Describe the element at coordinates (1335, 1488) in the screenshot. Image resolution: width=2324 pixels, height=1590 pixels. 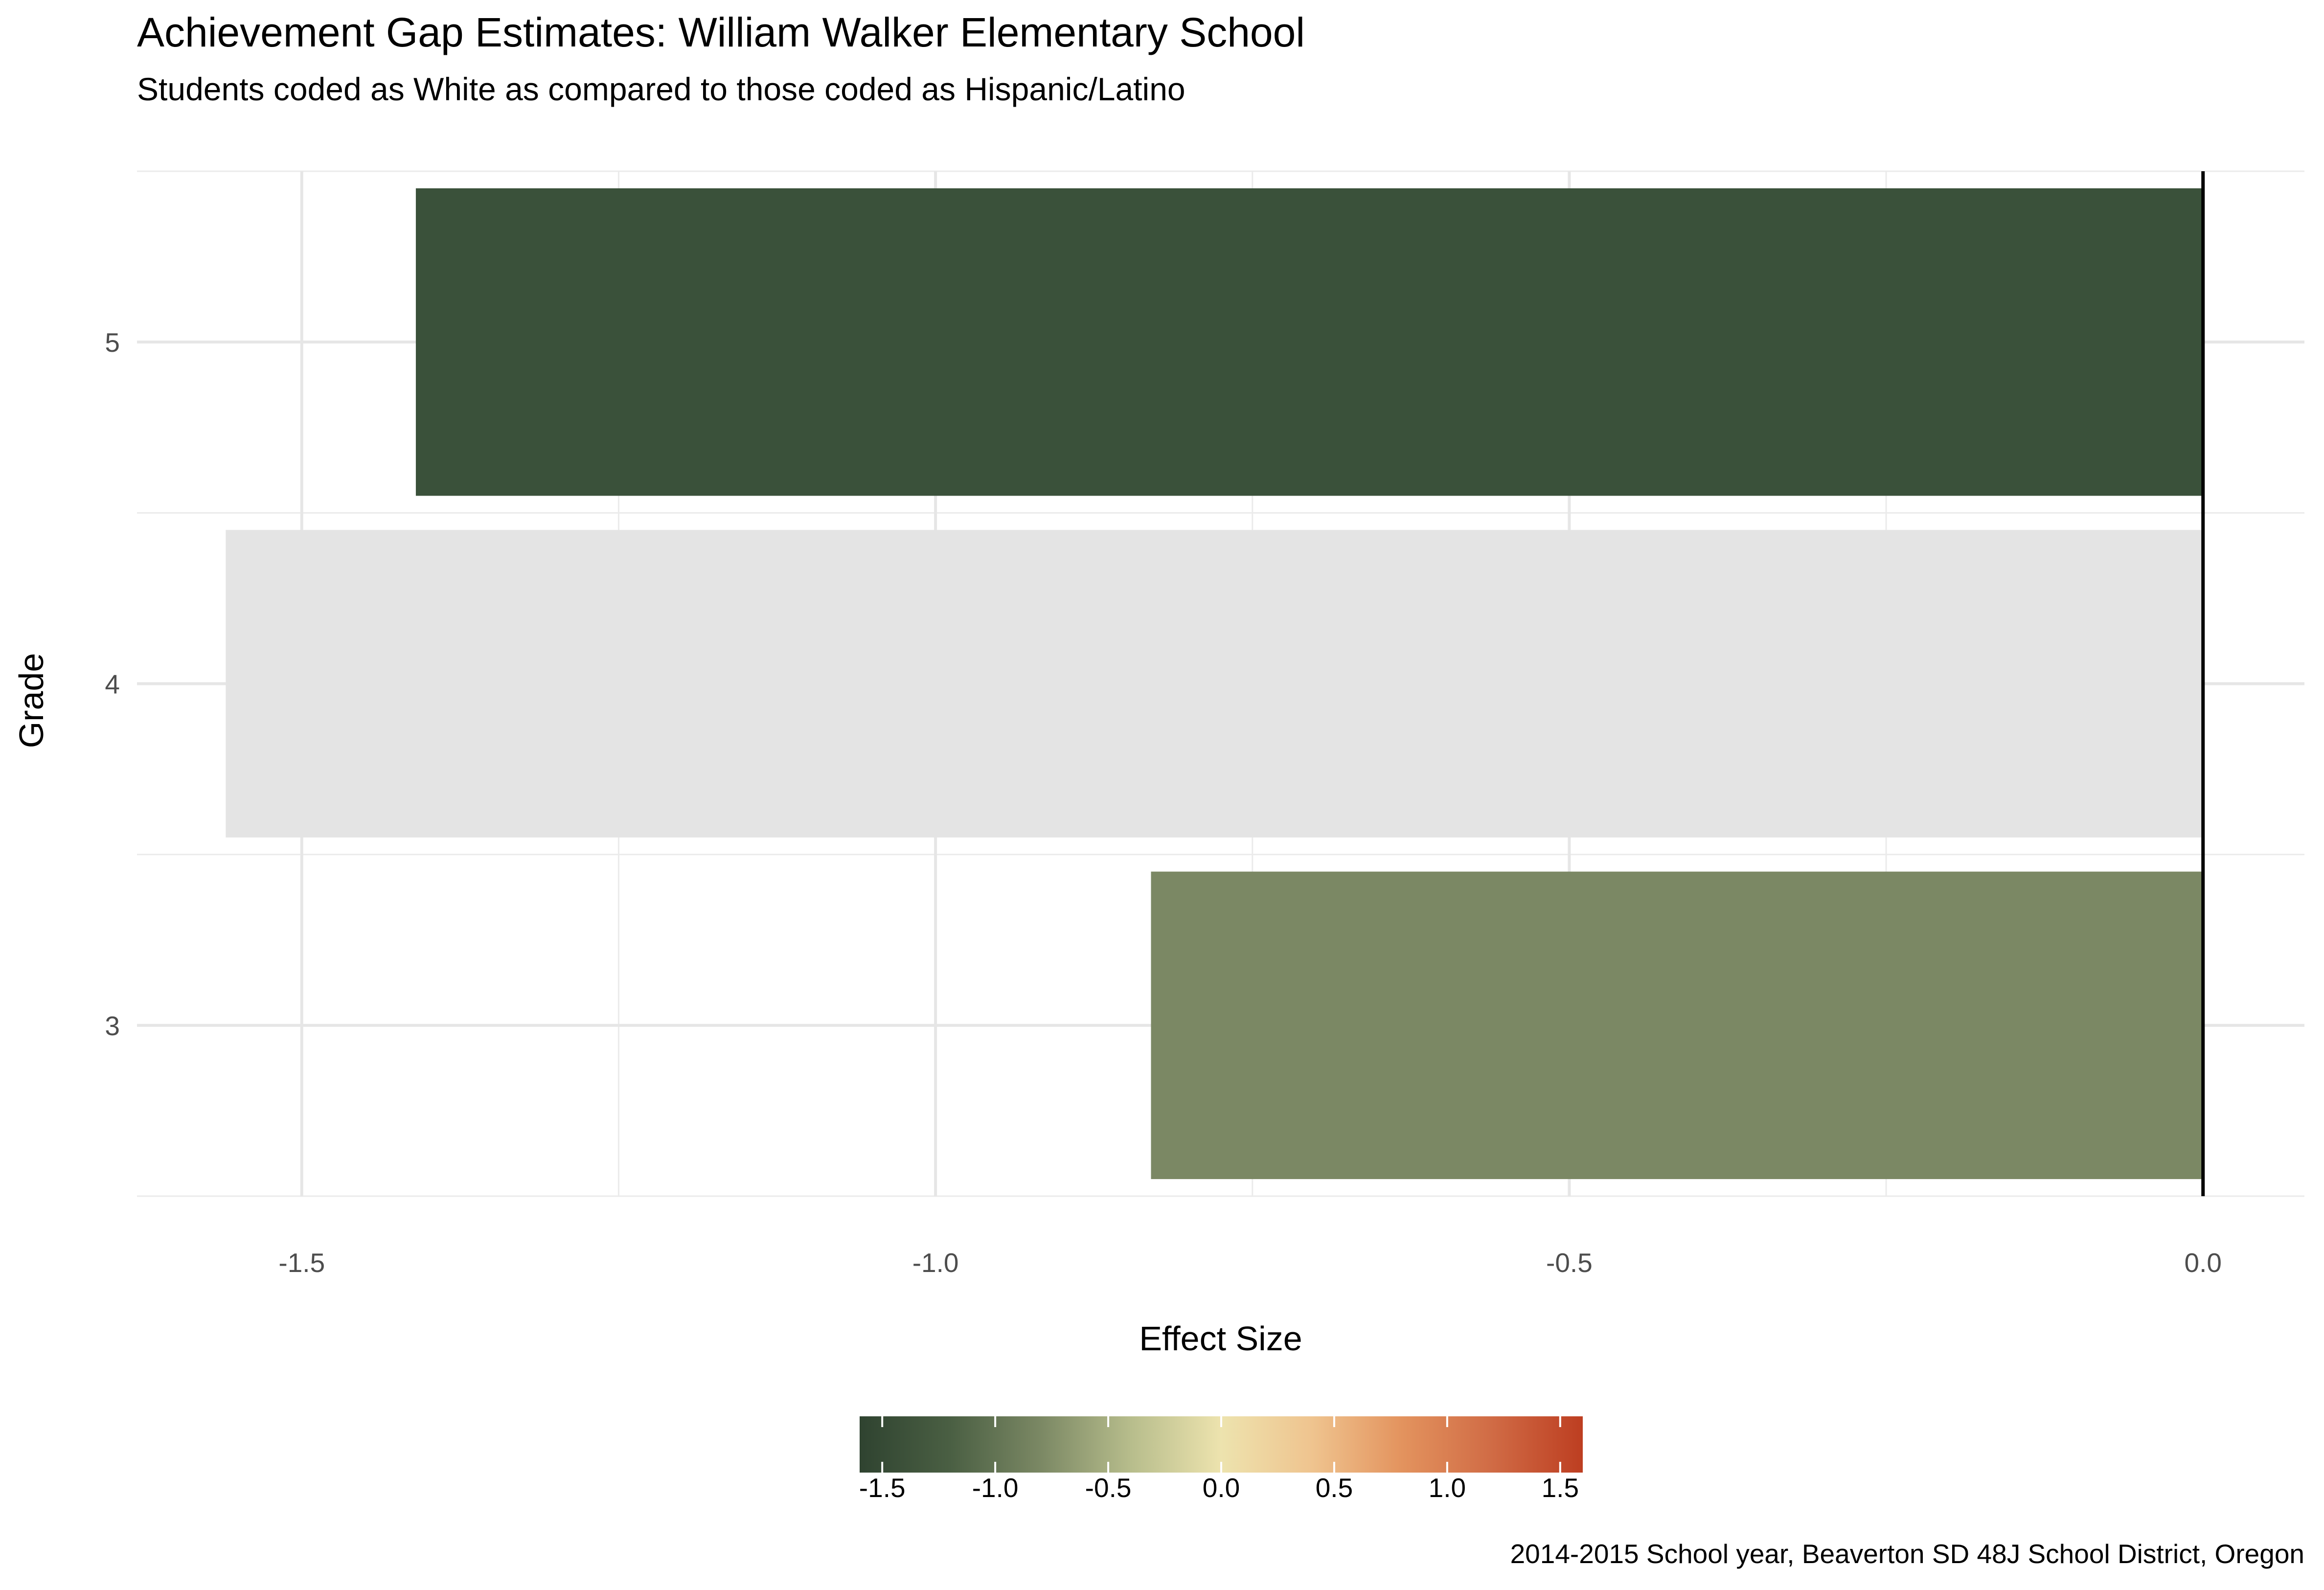
I see `legend-label-4: 0.5` at that location.